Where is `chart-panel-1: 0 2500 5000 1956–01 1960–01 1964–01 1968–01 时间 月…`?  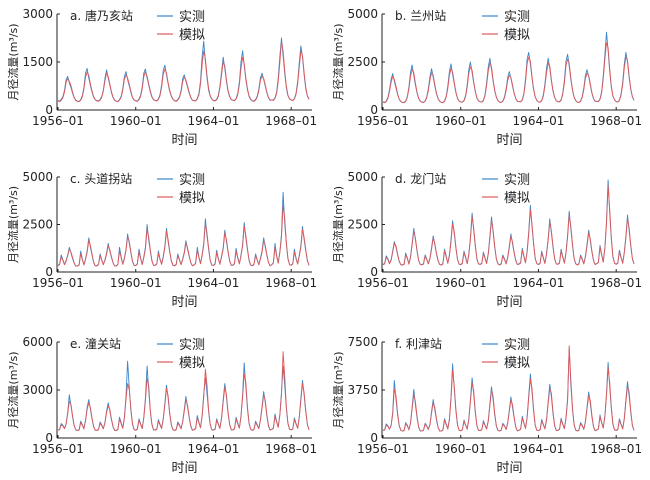 chart-panel-1: 0 2500 5000 1956–01 1960–01 1964–01 1968–01 时间 月… is located at coordinates (486, 77).